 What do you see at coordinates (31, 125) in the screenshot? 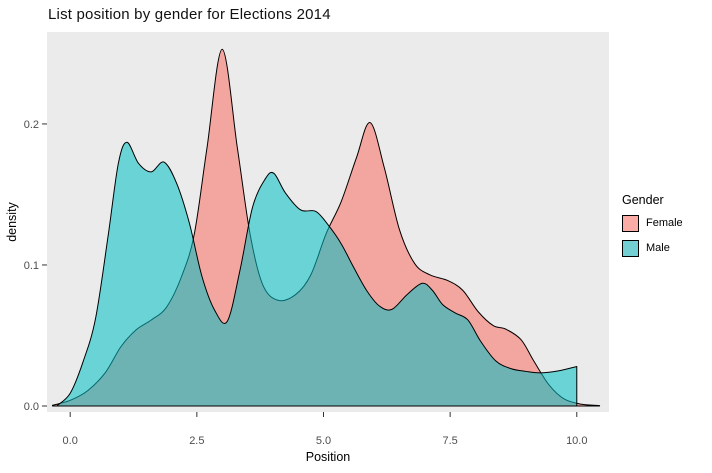
I see `y-tick-label: 0.2` at bounding box center [31, 125].